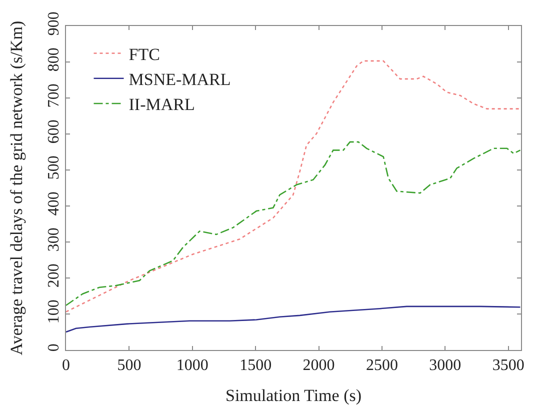 Image resolution: width=537 pixels, height=405 pixels. I want to click on x-tick-label: 2500, so click(382, 365).